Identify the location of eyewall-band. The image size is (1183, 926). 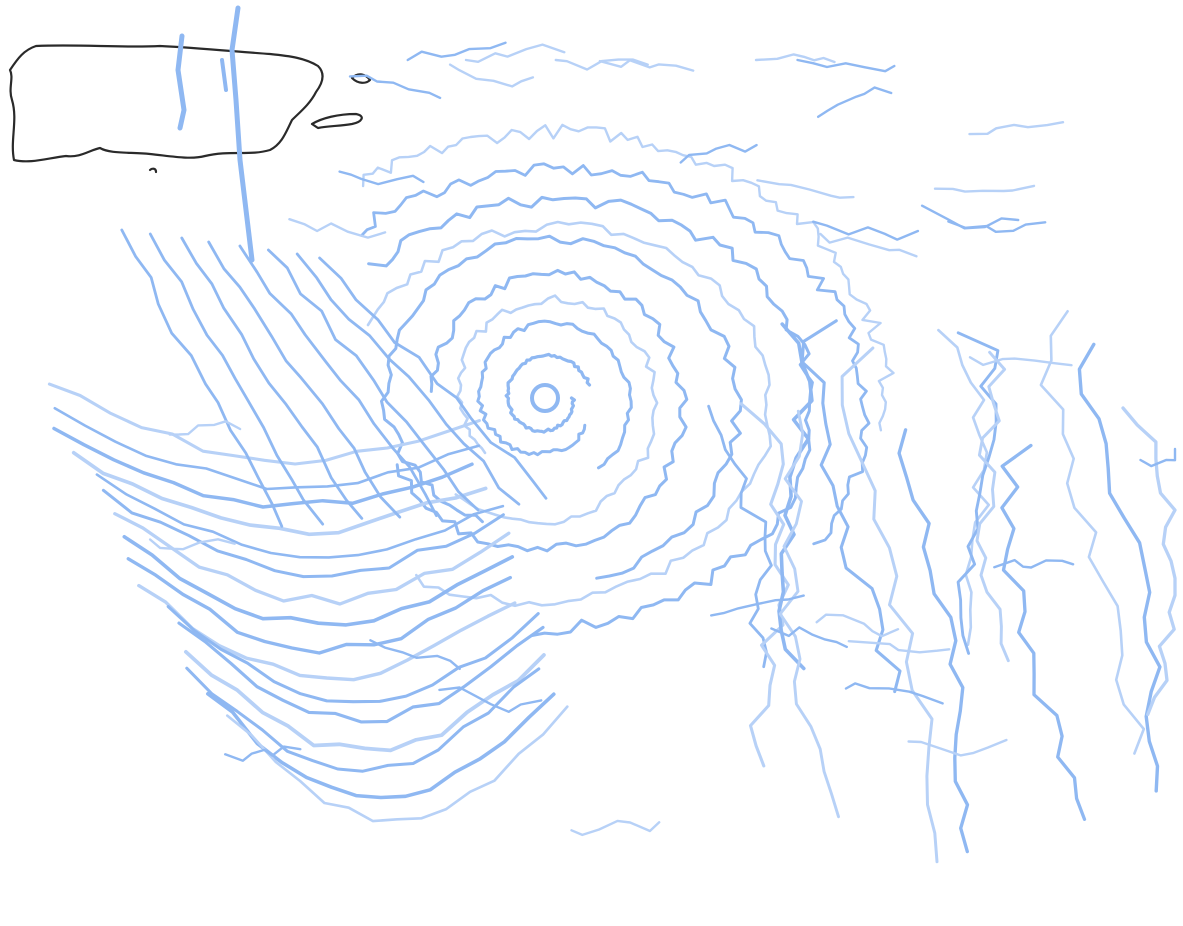
(548, 393).